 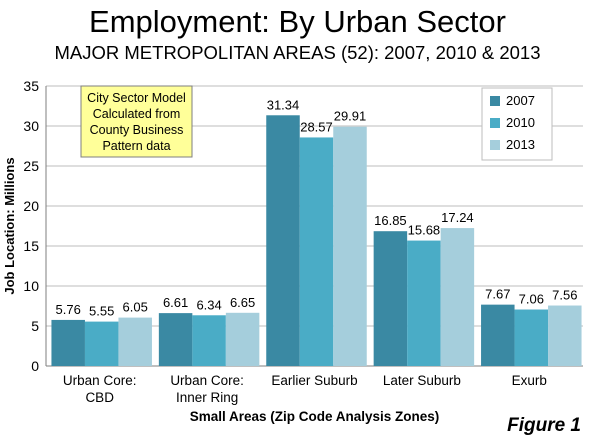 I want to click on legend-swatch-2010, so click(x=495, y=123).